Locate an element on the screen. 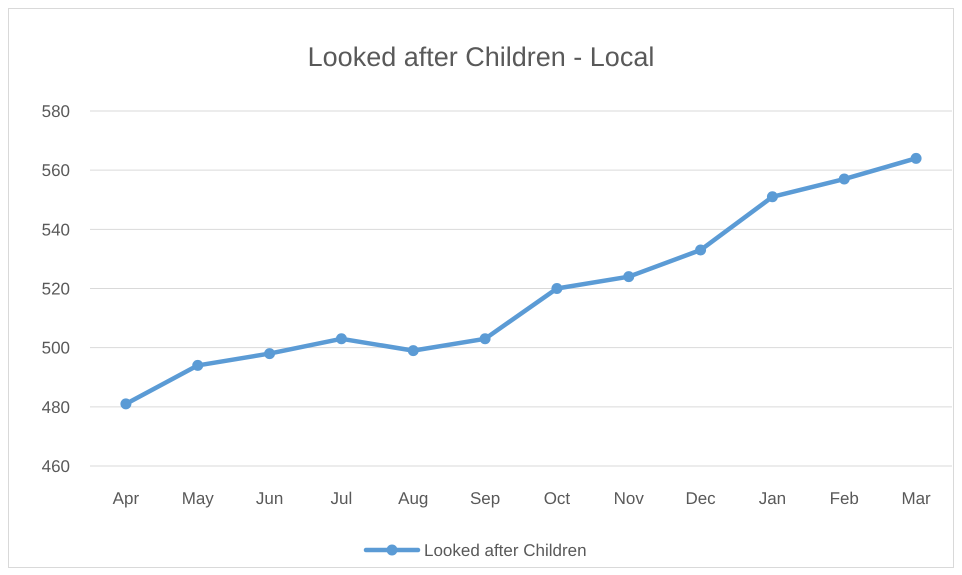 The width and height of the screenshot is (962, 575). y-tick-label: 520 is located at coordinates (56, 288).